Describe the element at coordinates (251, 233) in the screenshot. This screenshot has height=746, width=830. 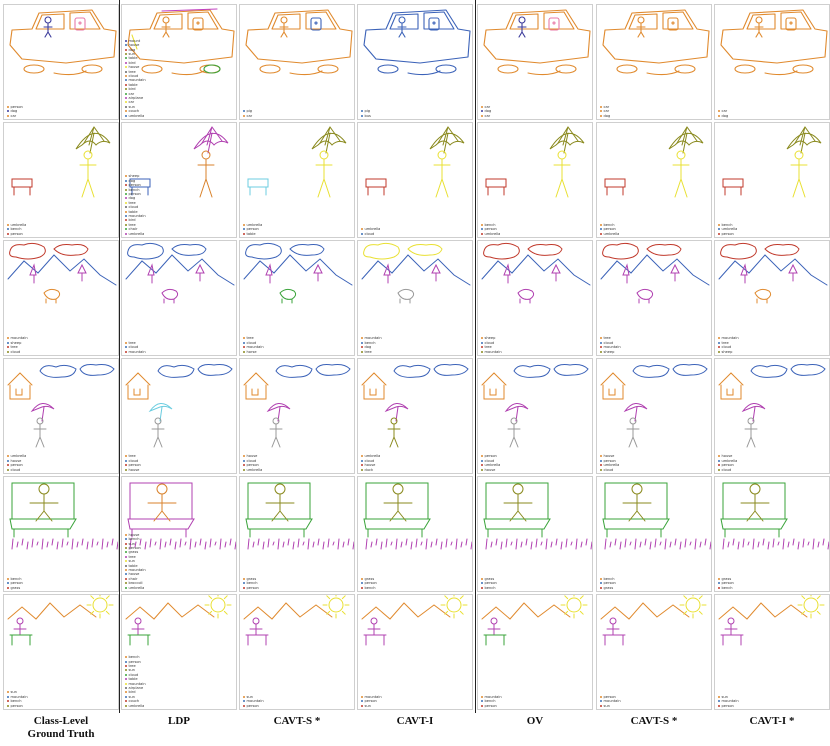
I see `legend-label: table` at that location.